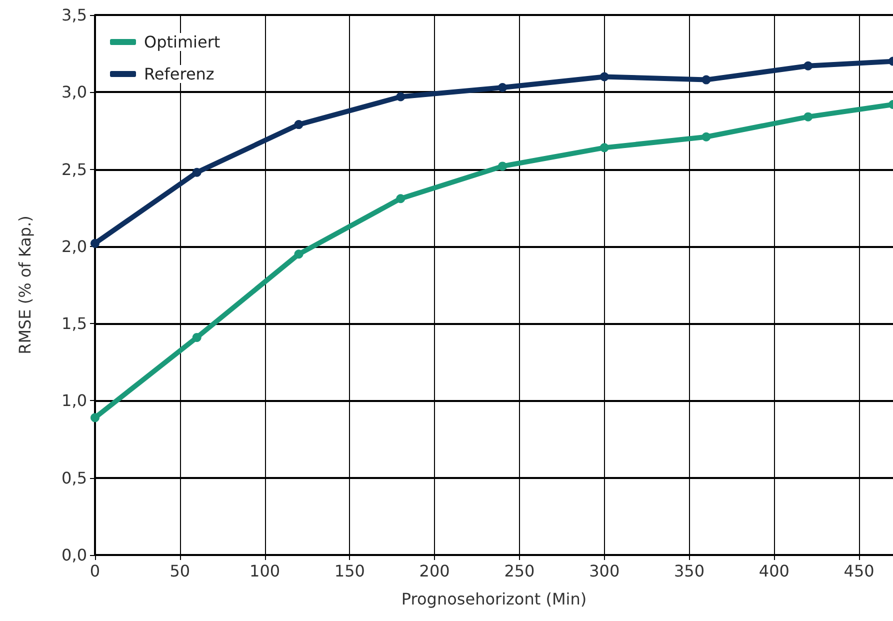 This screenshot has width=893, height=621. Describe the element at coordinates (774, 571) in the screenshot. I see `x-tick-label: 400` at that location.